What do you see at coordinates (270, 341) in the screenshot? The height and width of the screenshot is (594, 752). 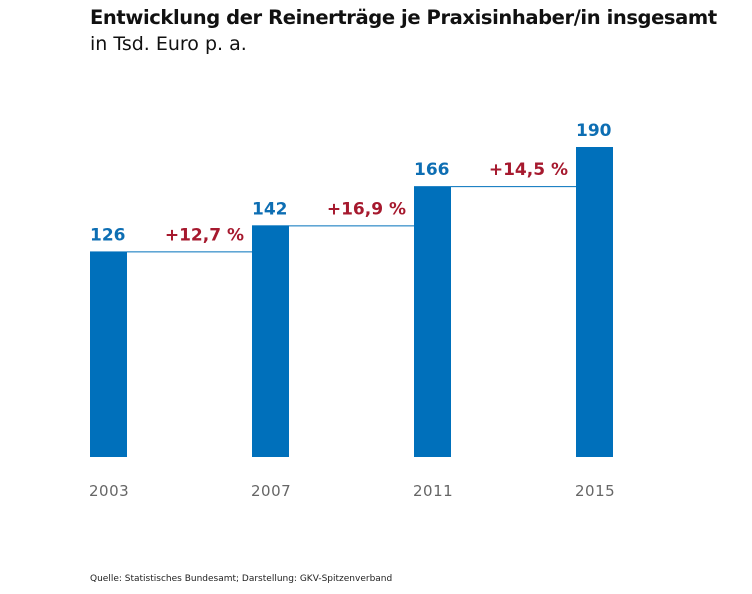 I see `bar-2007` at bounding box center [270, 341].